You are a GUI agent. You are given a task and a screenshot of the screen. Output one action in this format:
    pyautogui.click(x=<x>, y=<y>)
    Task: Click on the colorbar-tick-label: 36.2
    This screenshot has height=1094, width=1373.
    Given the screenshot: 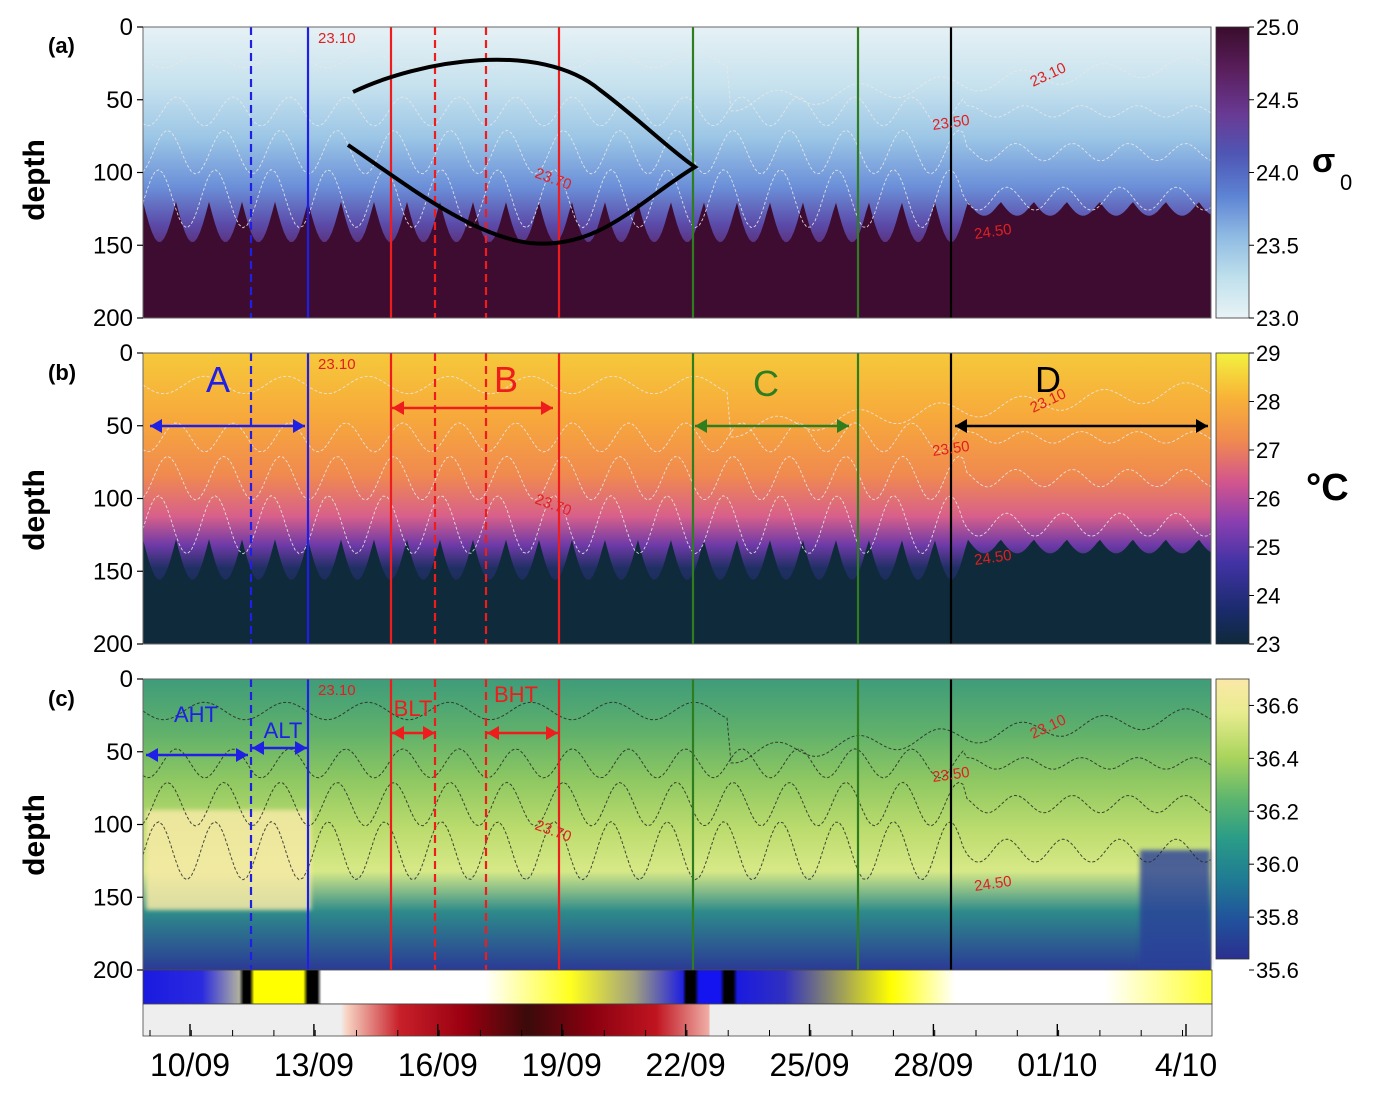 What is the action you would take?
    pyautogui.click(x=1277, y=811)
    